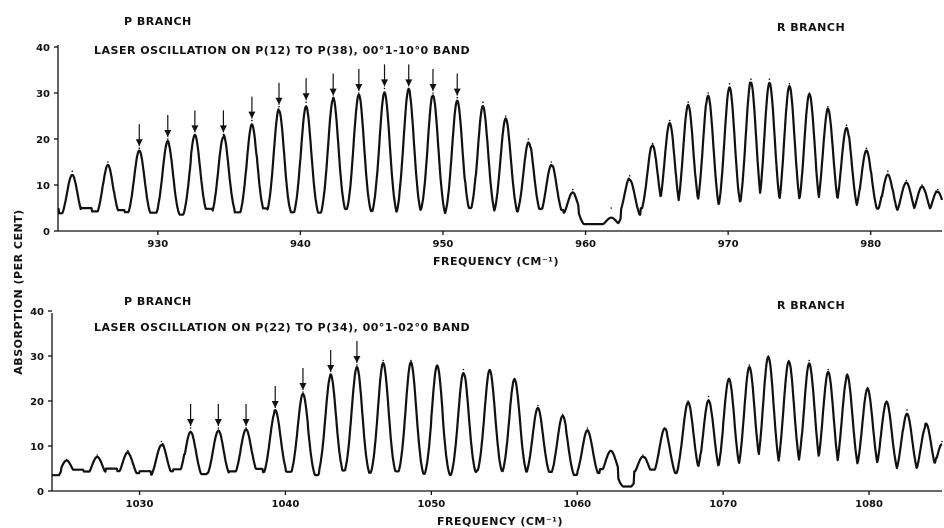  I want to click on top-x-axis-label: FREQUENCY (CM⁻¹), so click(496, 261).